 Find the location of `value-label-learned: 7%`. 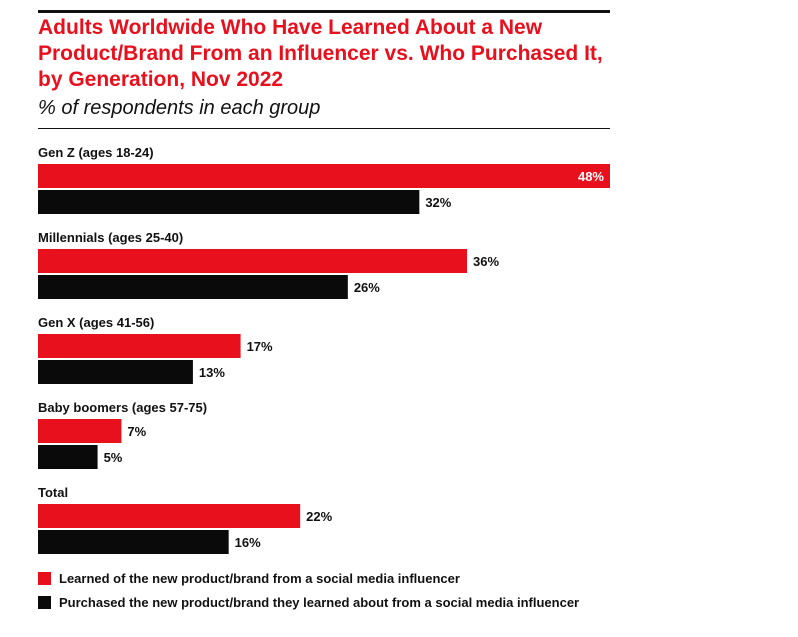

value-label-learned: 7% is located at coordinates (136, 431).